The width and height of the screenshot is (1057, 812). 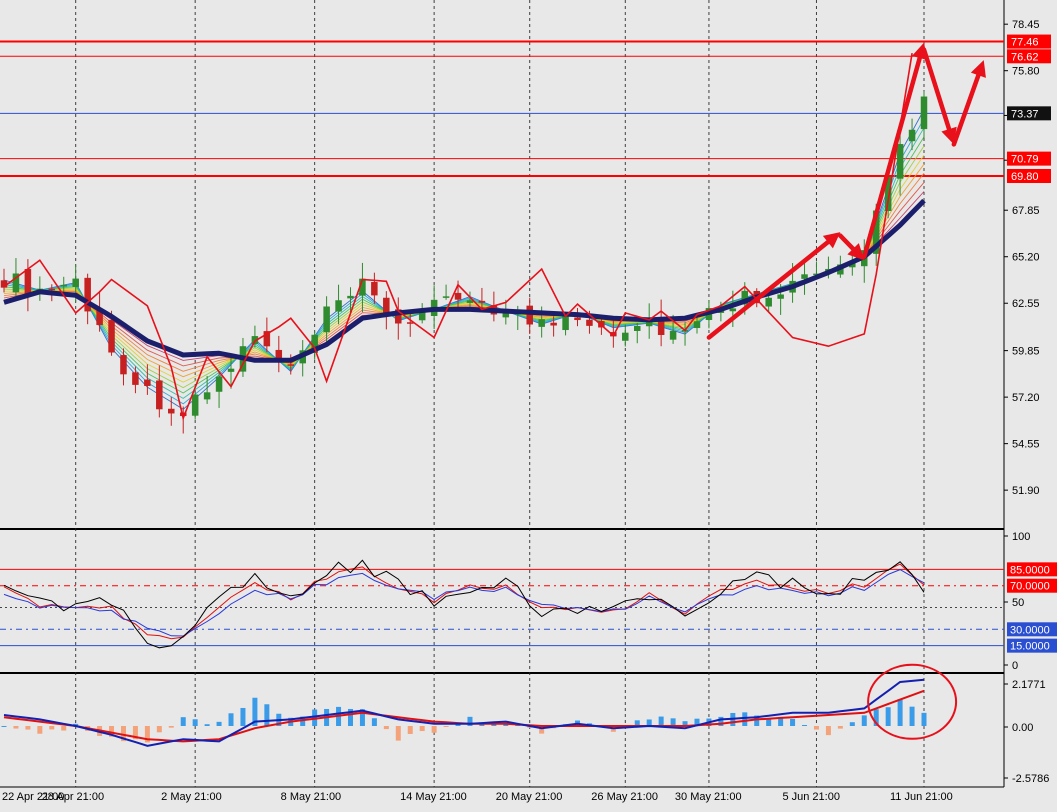 I want to click on price-tick-label: 78.45, so click(x=1026, y=25).